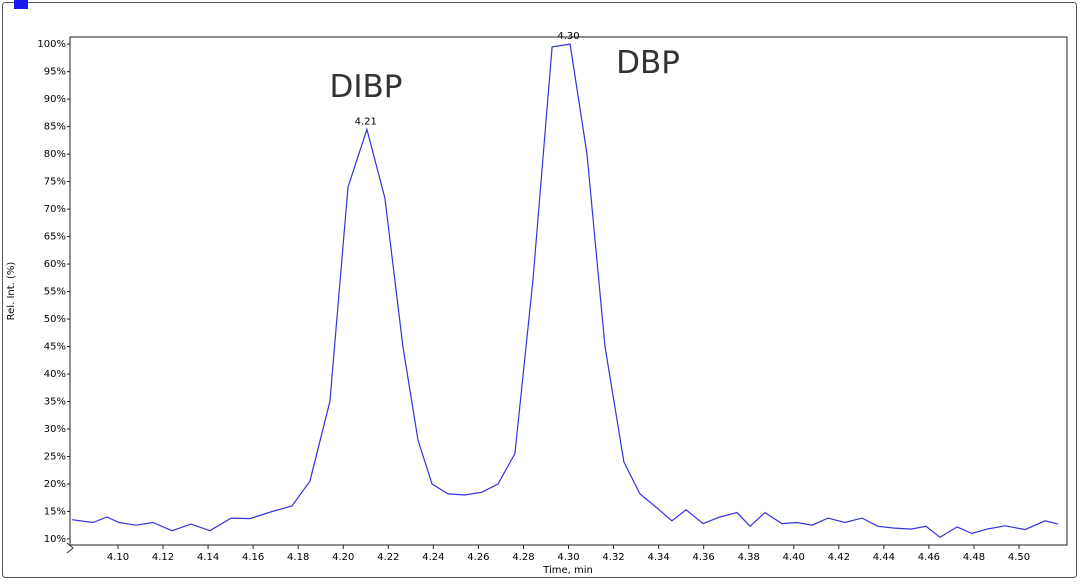 The width and height of the screenshot is (1080, 585). I want to click on x-tick-label: 4.50, so click(1019, 557).